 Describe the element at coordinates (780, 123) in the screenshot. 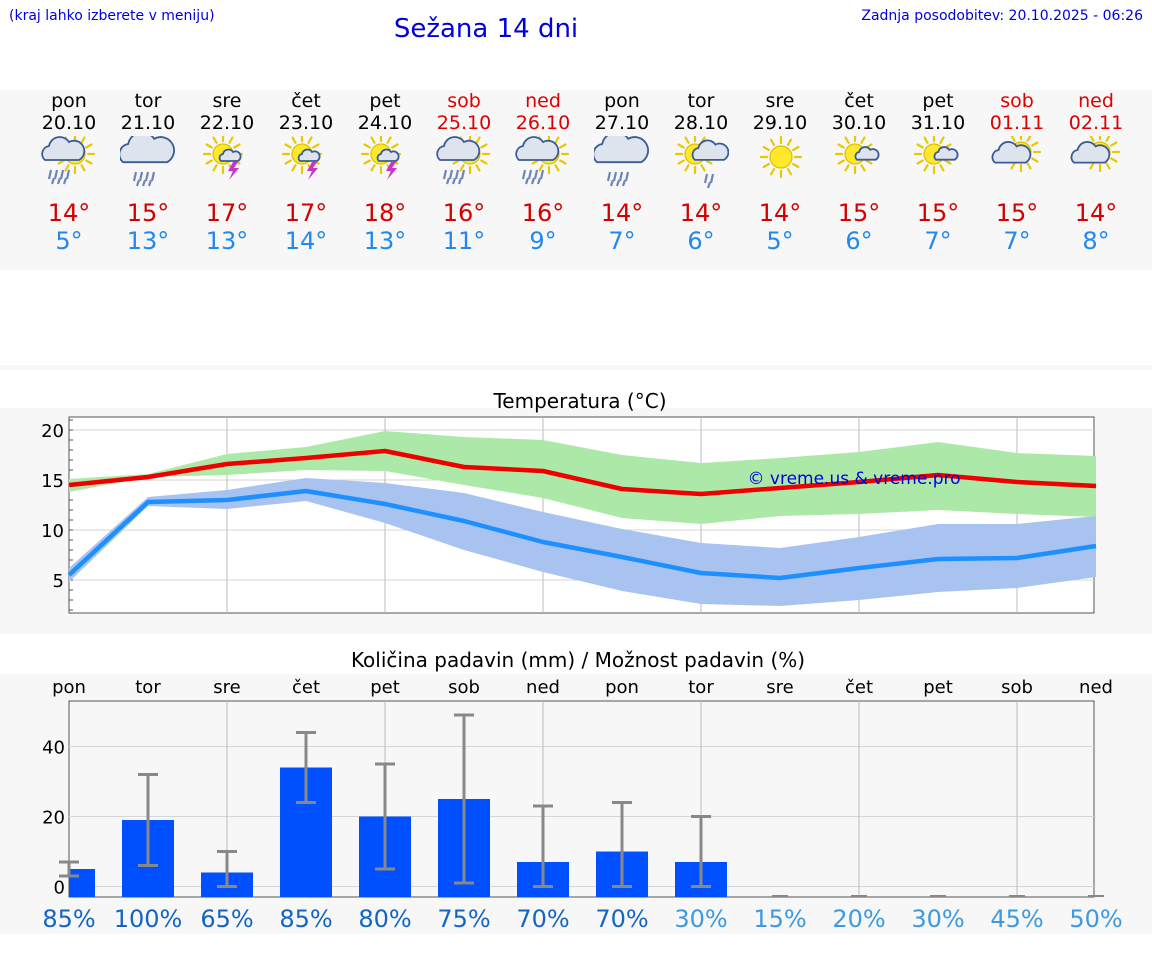

I see `day-date: 29.10` at that location.